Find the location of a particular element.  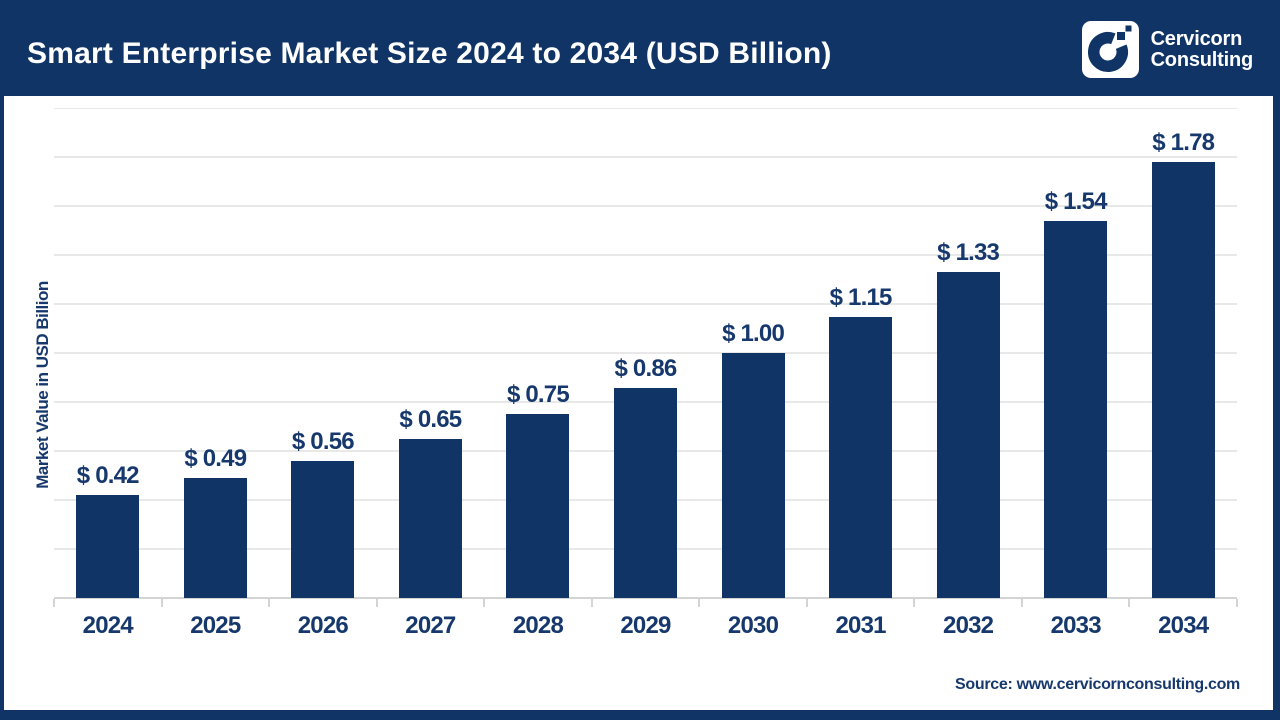

brand-logo-group: Cervicorn Consulting is located at coordinates (1167, 49).